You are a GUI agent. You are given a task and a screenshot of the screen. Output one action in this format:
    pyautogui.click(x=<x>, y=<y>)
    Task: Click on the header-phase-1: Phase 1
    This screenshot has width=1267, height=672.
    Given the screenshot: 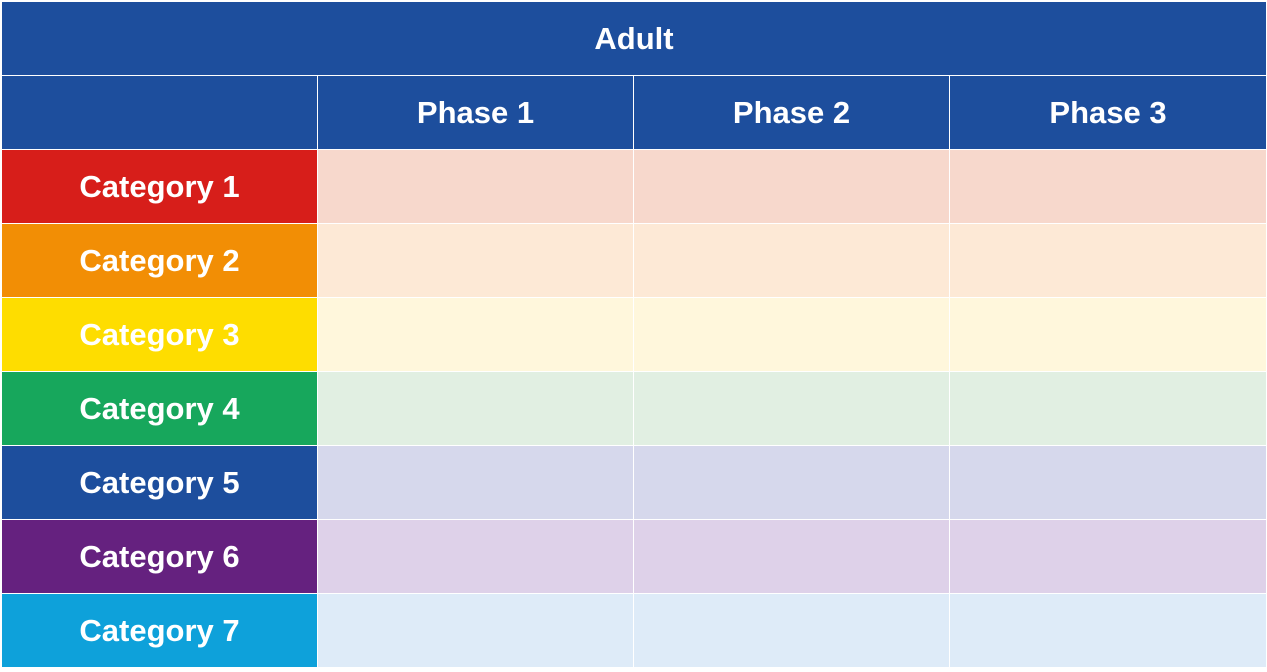 What is the action you would take?
    pyautogui.click(x=475, y=112)
    